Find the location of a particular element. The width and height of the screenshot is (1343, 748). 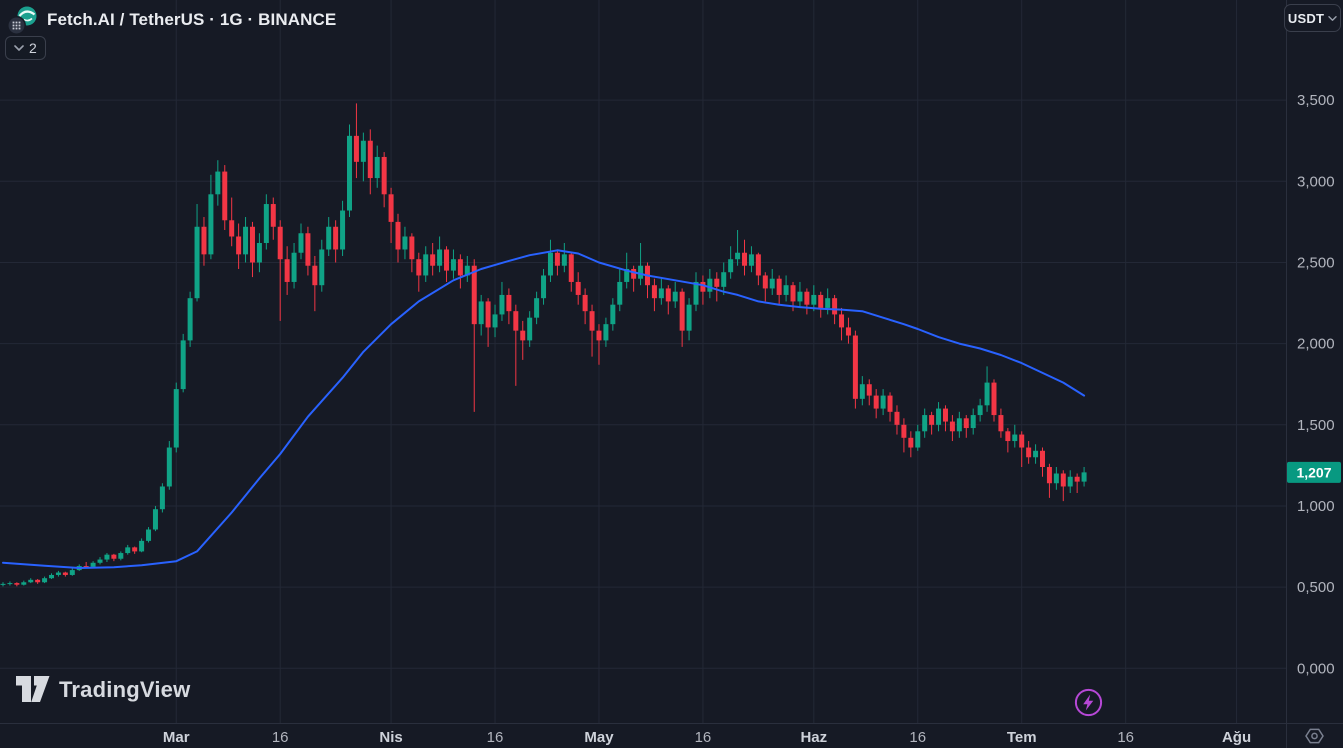

axis-settings-button is located at coordinates (1314, 737).